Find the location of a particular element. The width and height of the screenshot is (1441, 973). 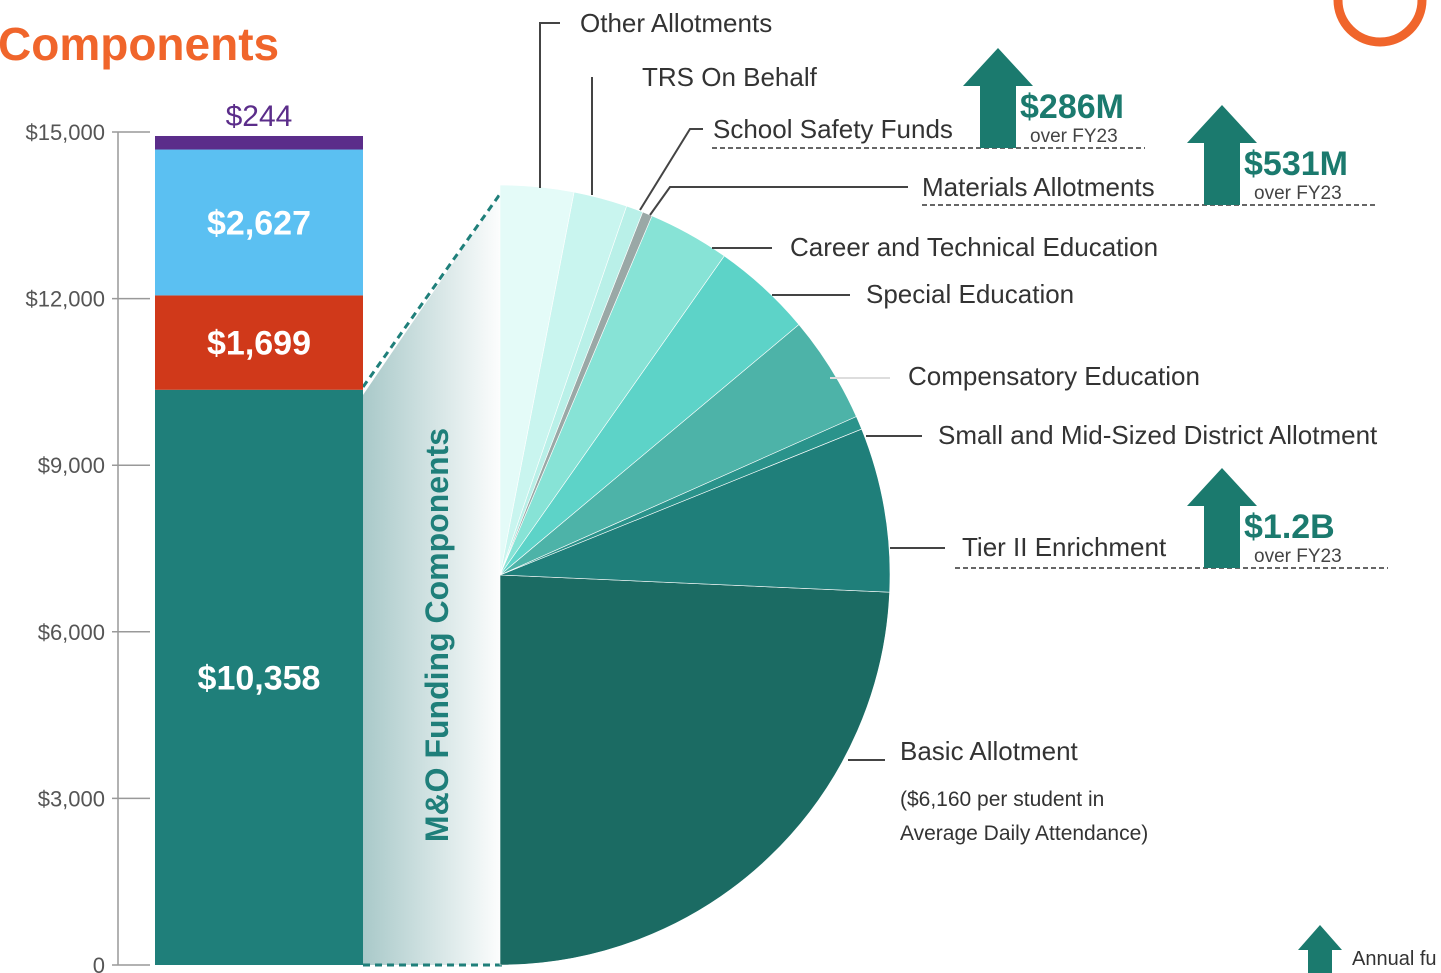

slice-note: Average Daily Attendance) is located at coordinates (1024, 833).